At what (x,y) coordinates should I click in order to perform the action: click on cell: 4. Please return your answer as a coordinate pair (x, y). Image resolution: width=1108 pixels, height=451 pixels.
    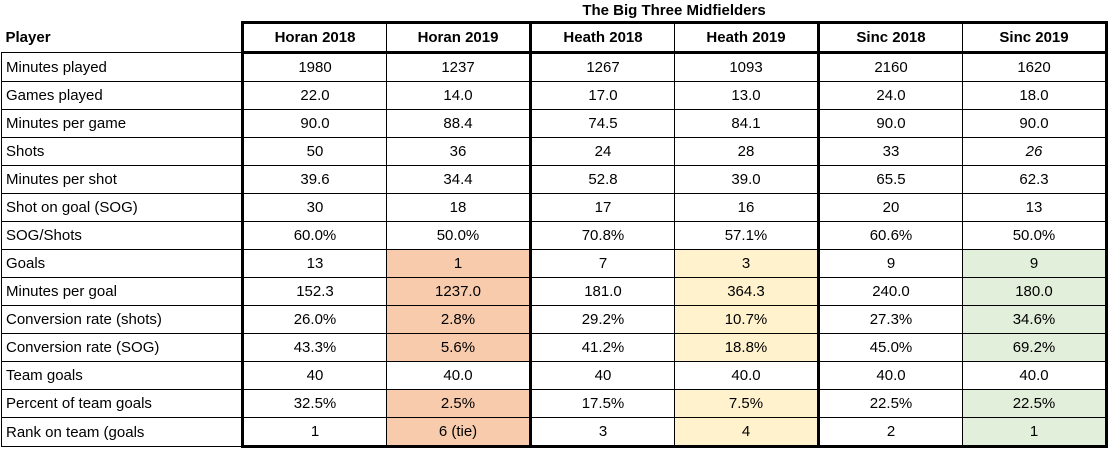
    Looking at the image, I should click on (746, 432).